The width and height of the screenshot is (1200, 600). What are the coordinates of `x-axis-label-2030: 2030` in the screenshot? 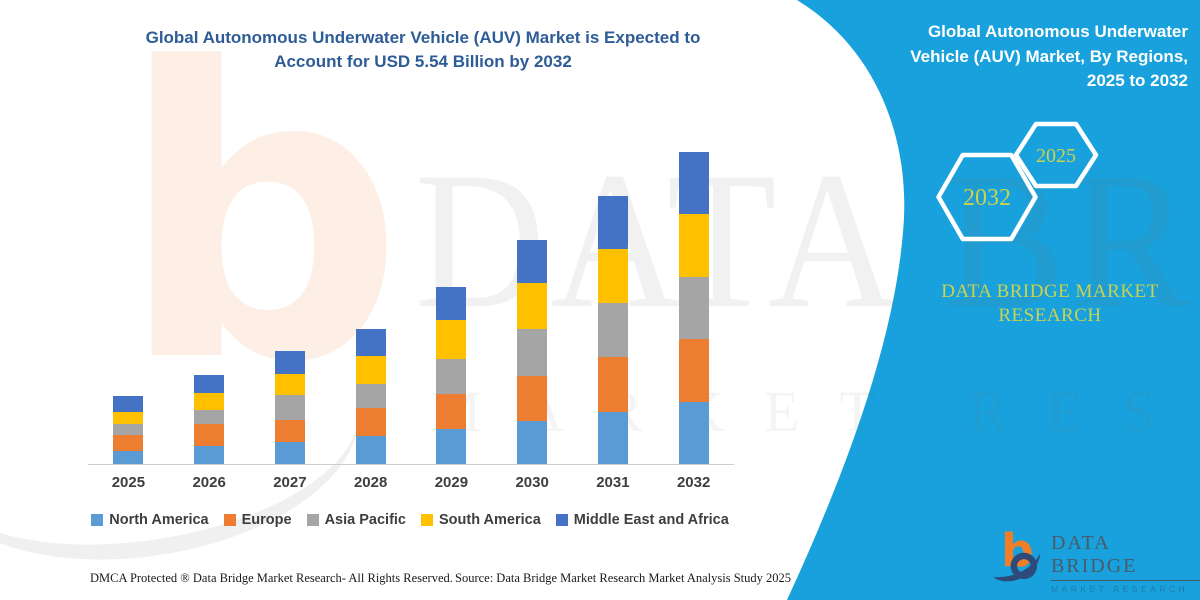 It's located at (532, 482).